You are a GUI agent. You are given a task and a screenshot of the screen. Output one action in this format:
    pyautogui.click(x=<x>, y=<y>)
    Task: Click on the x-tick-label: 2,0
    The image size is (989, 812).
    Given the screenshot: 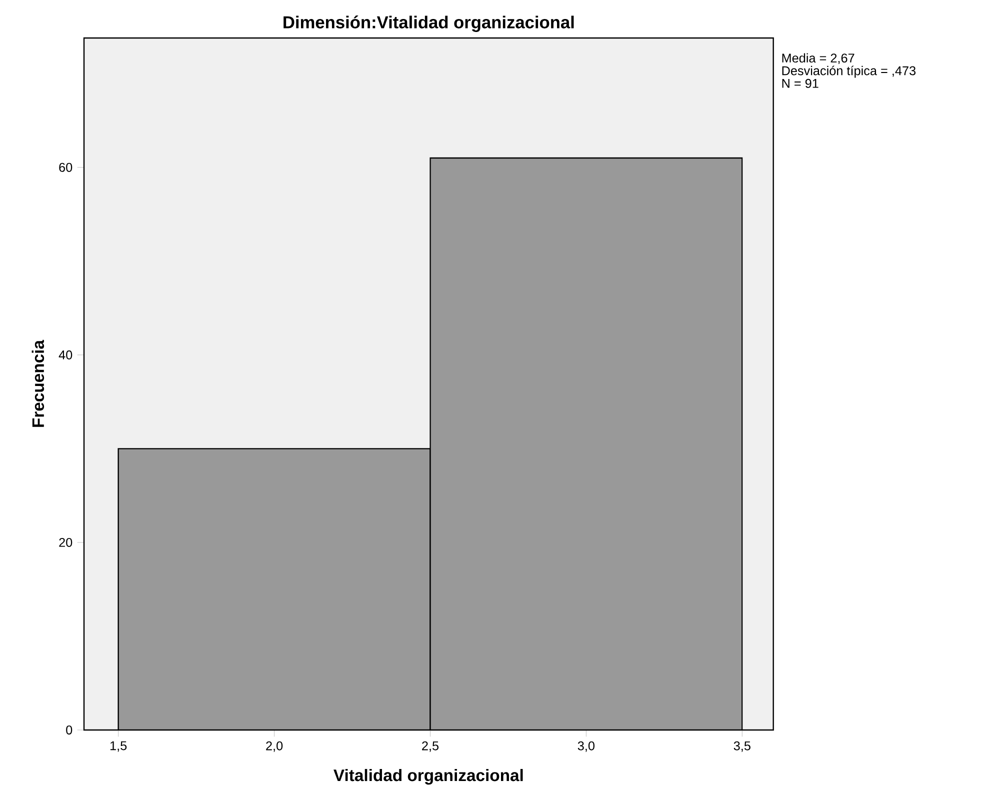 What is the action you would take?
    pyautogui.click(x=274, y=746)
    